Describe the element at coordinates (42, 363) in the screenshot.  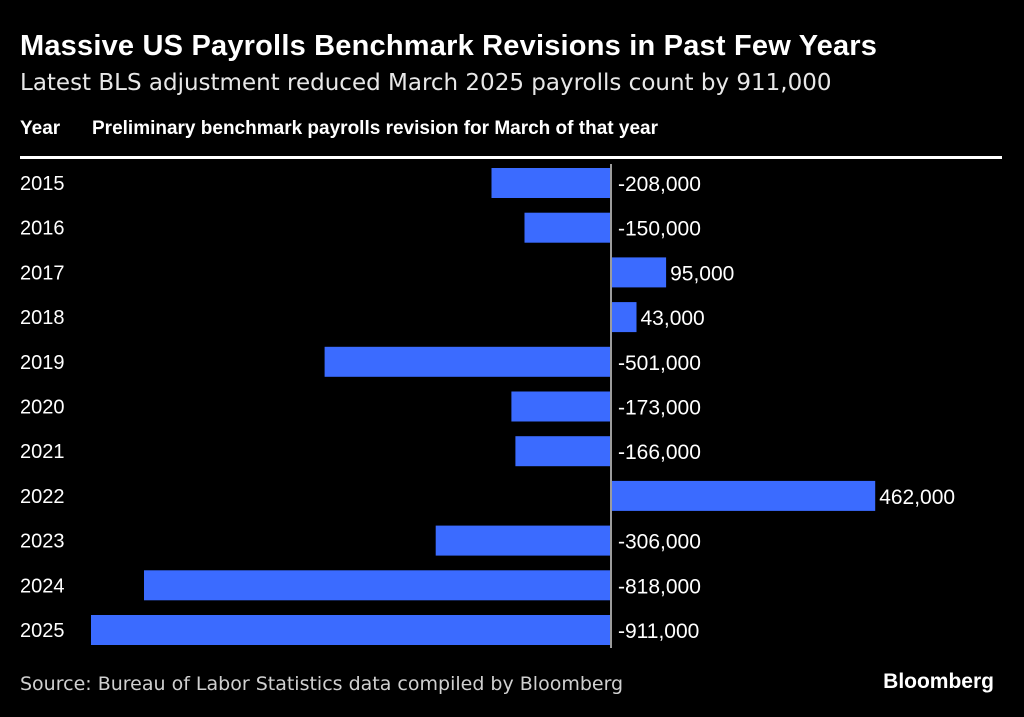
I see `year-label: 2019` at that location.